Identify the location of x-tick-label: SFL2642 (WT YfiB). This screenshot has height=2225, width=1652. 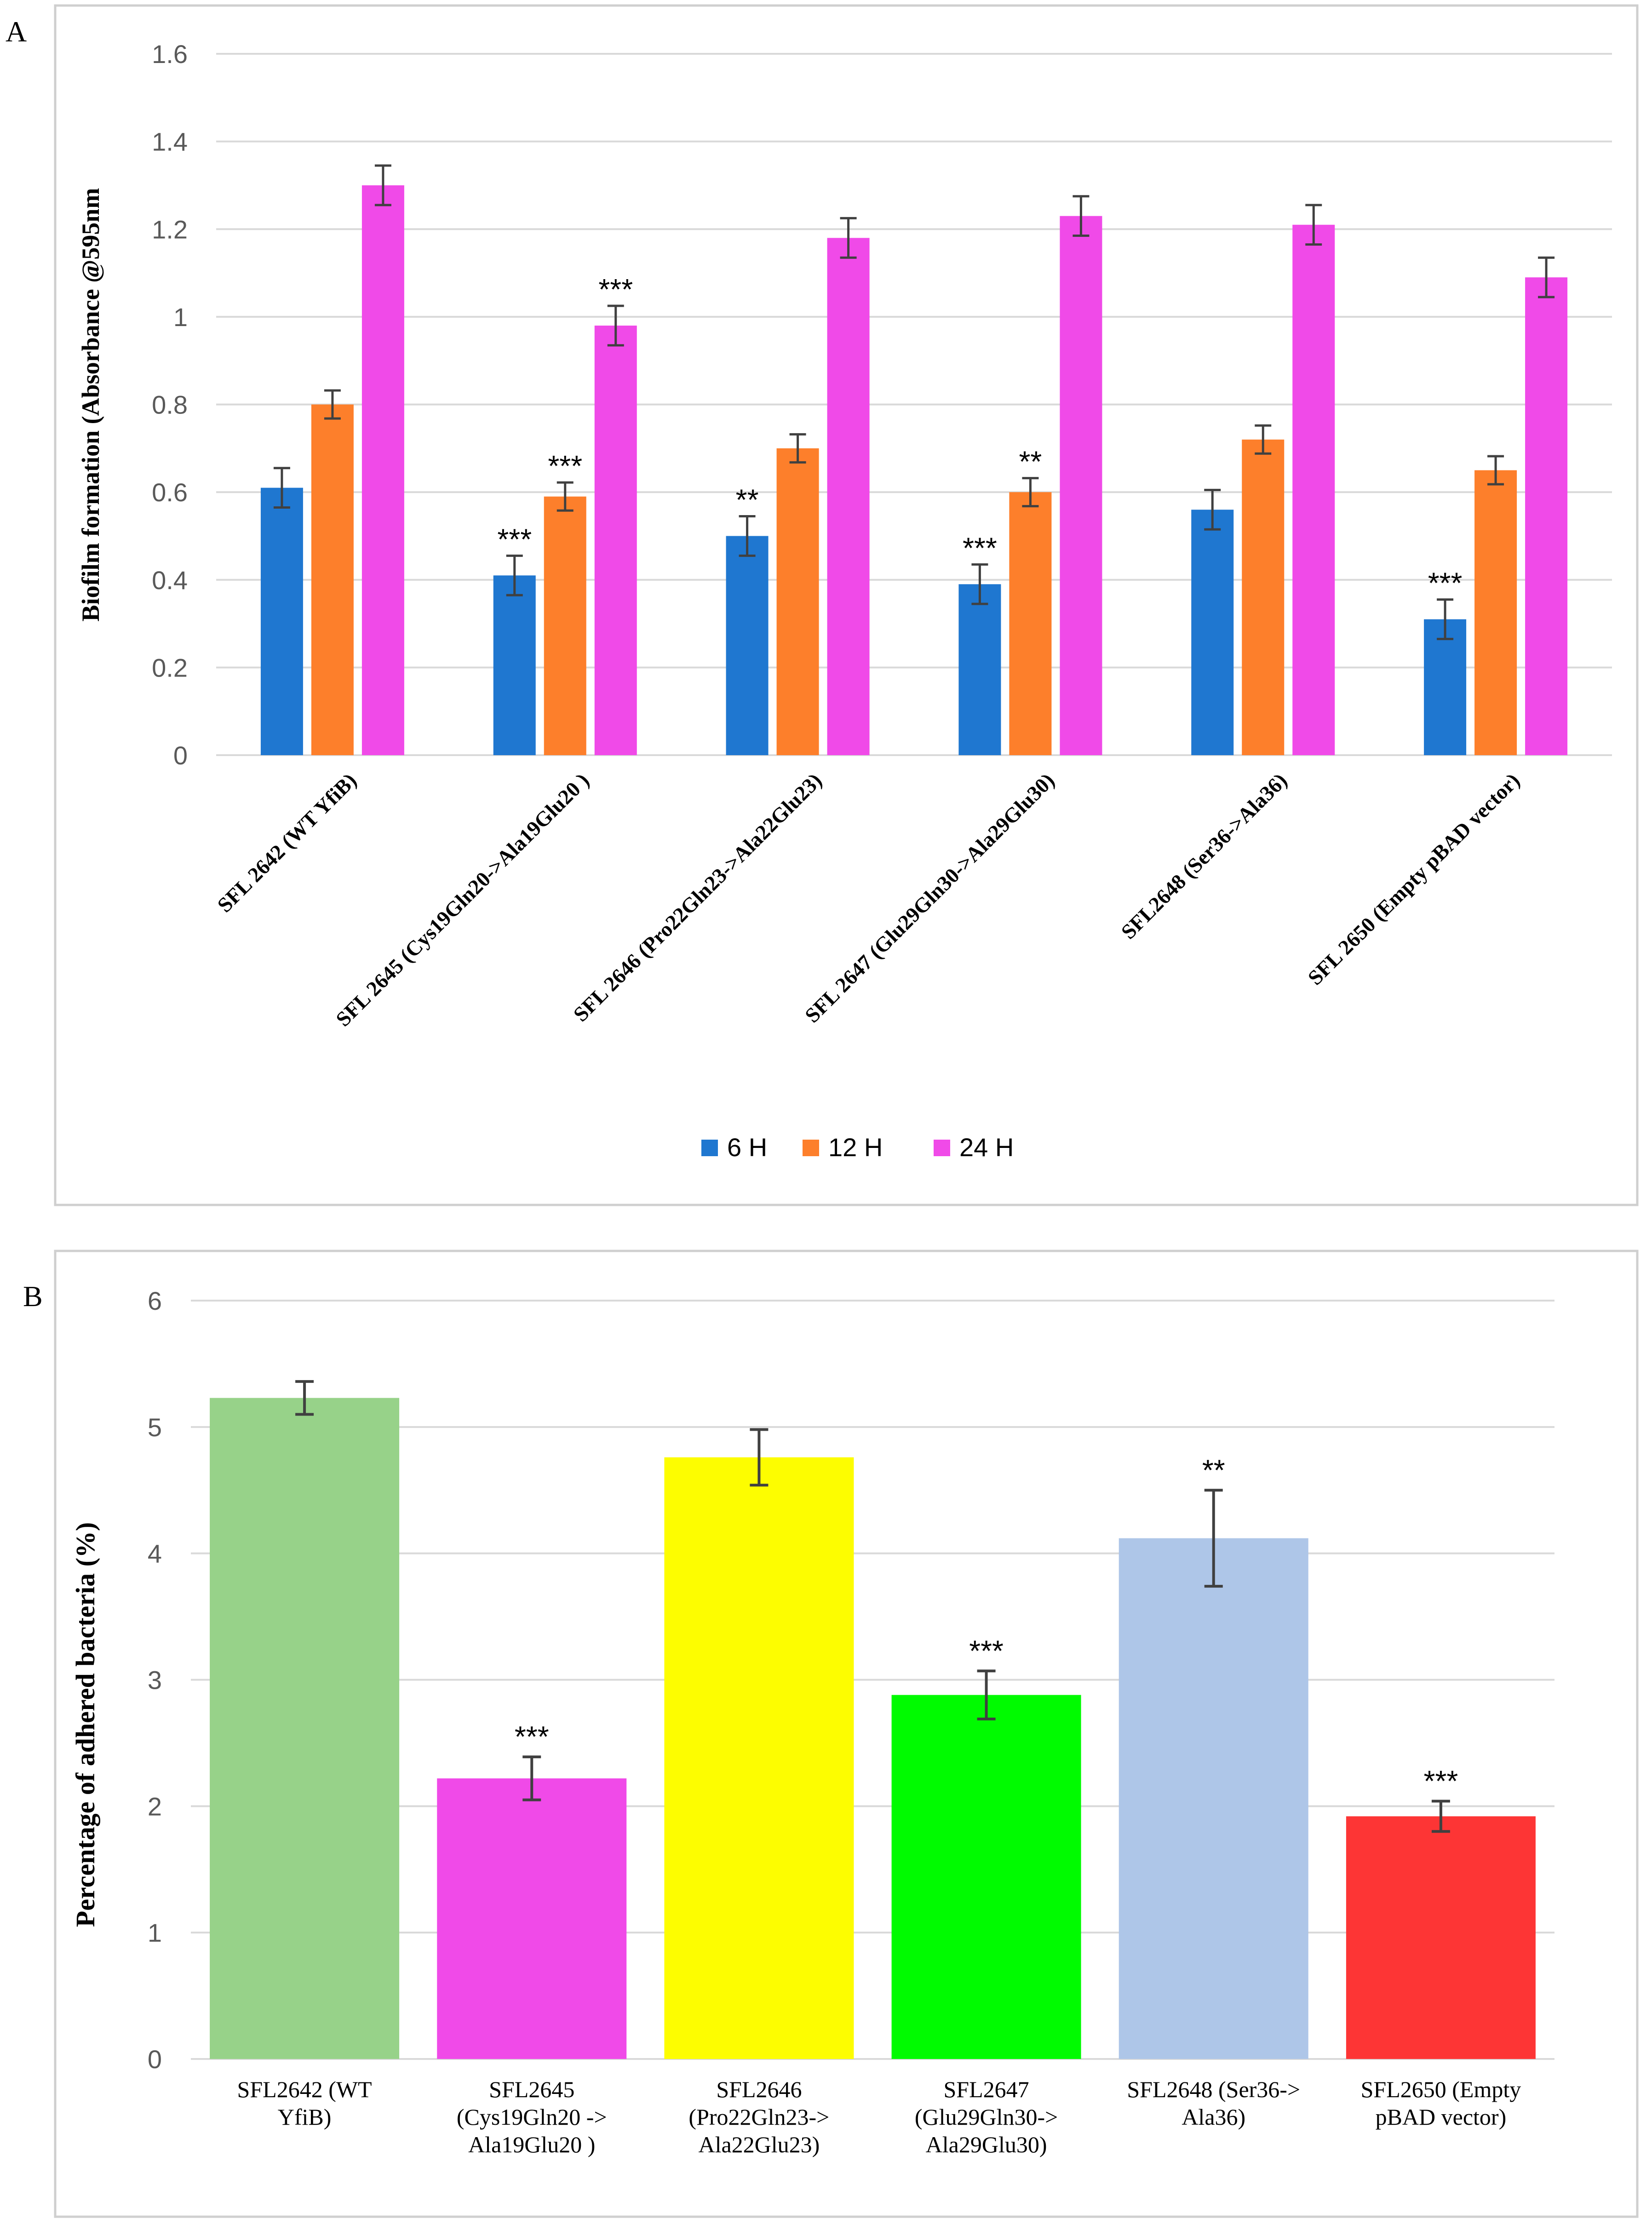
(304, 2103).